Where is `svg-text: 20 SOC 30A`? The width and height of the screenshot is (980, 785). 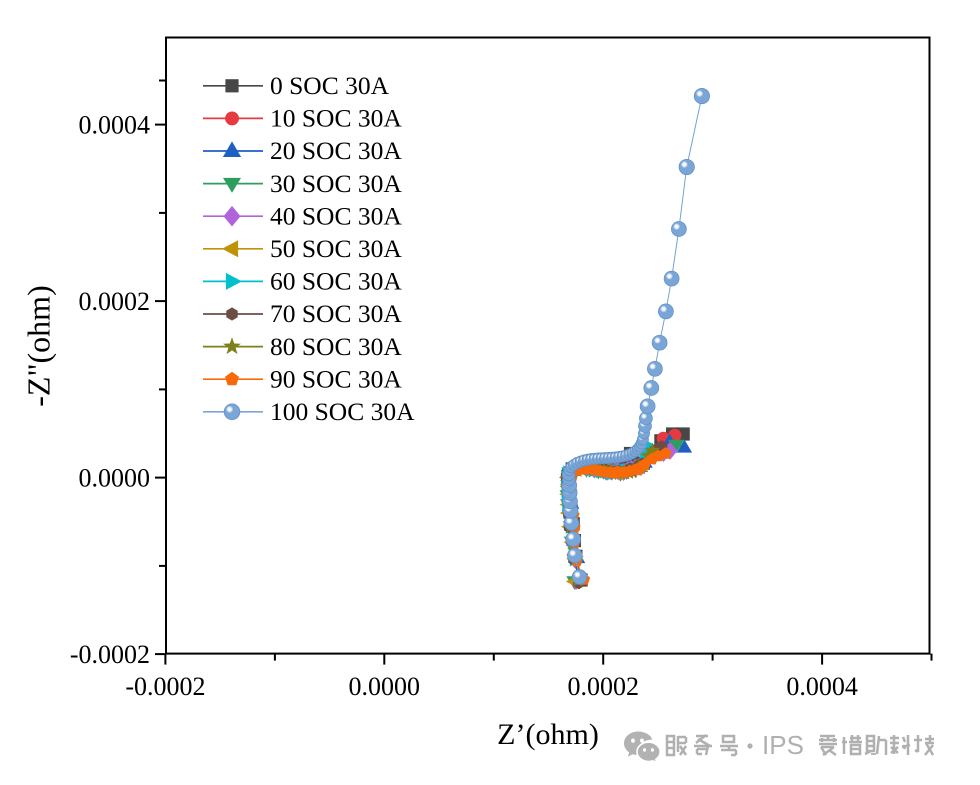
svg-text: 20 SOC 30A is located at coordinates (336, 150).